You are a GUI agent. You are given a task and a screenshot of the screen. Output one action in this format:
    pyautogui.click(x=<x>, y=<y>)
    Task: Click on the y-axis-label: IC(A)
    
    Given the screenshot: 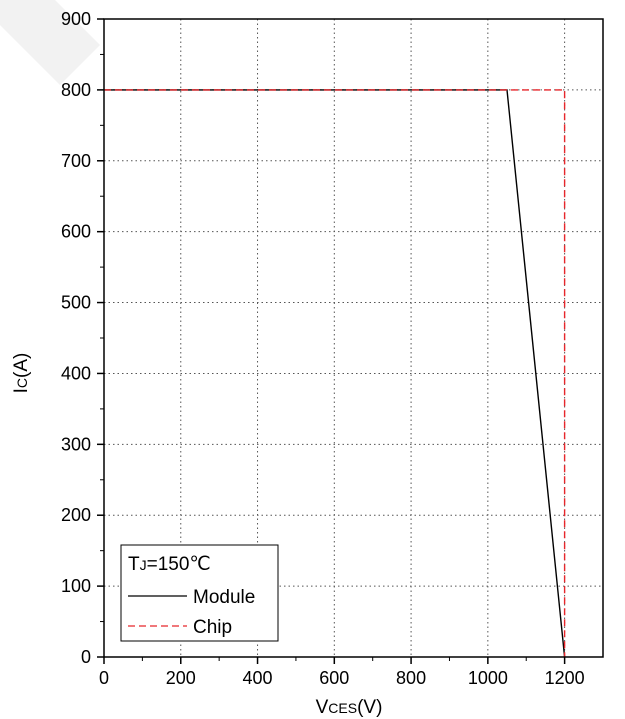 What is the action you would take?
    pyautogui.click(x=21, y=373)
    